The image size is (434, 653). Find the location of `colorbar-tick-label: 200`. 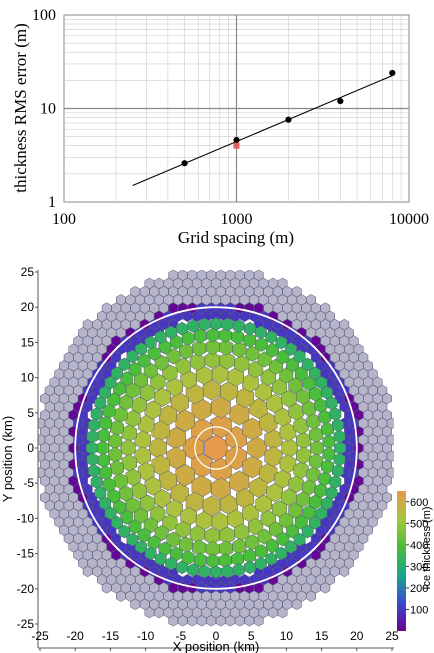

colorbar-tick-label: 200 is located at coordinates (419, 589).